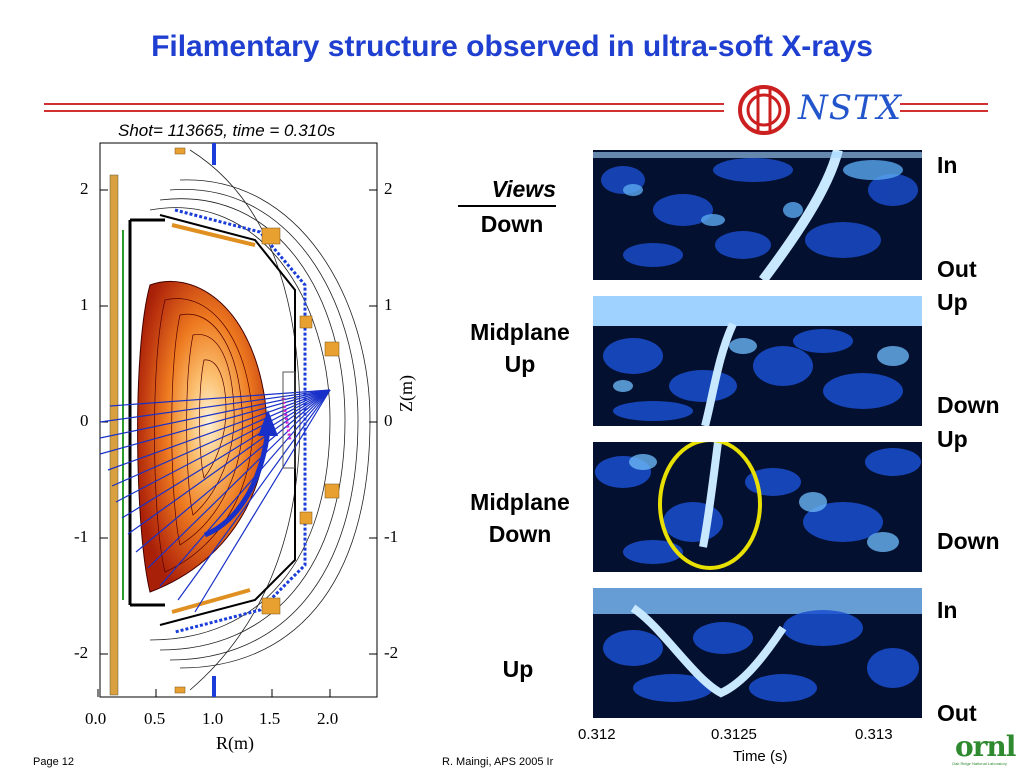 The width and height of the screenshot is (1024, 768). Describe the element at coordinates (81, 536) in the screenshot. I see `y-tick-left-neg1: -1` at that location.